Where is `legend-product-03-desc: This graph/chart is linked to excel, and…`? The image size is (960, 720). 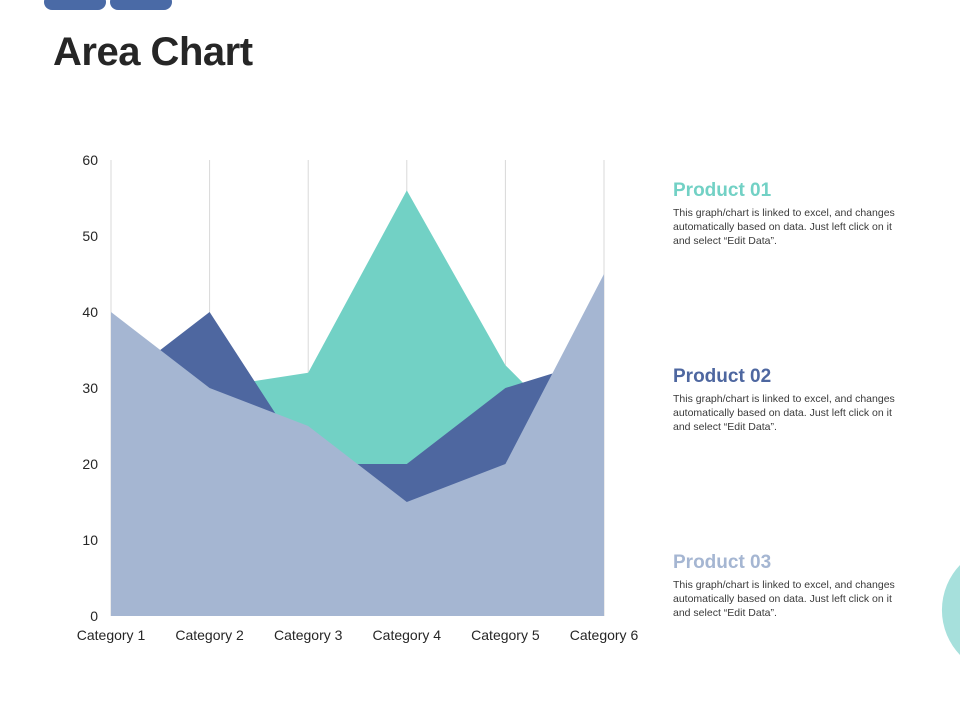
legend-product-03-desc: This graph/chart is linked to excel, and… is located at coordinates (784, 599).